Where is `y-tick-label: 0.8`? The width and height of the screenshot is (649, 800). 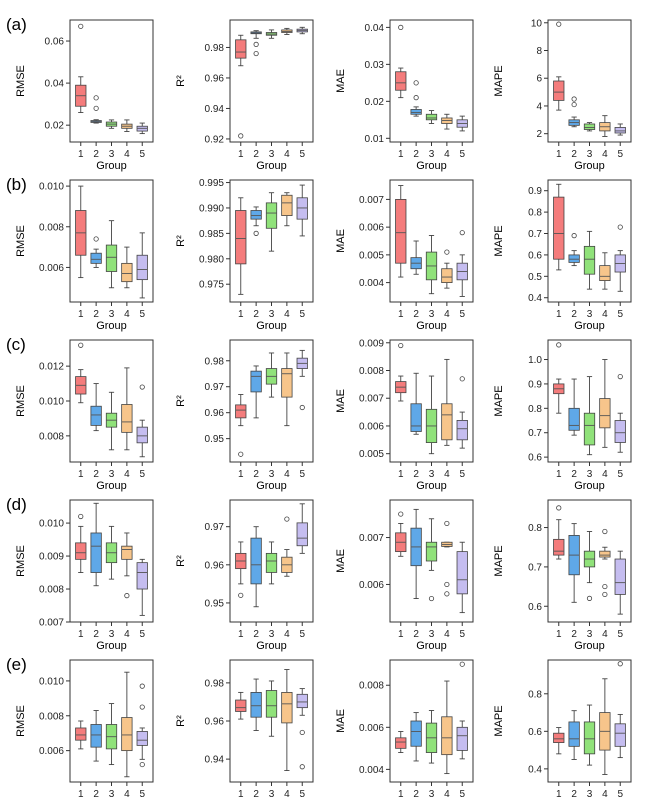 y-tick-label: 0.8 is located at coordinates (535, 409).